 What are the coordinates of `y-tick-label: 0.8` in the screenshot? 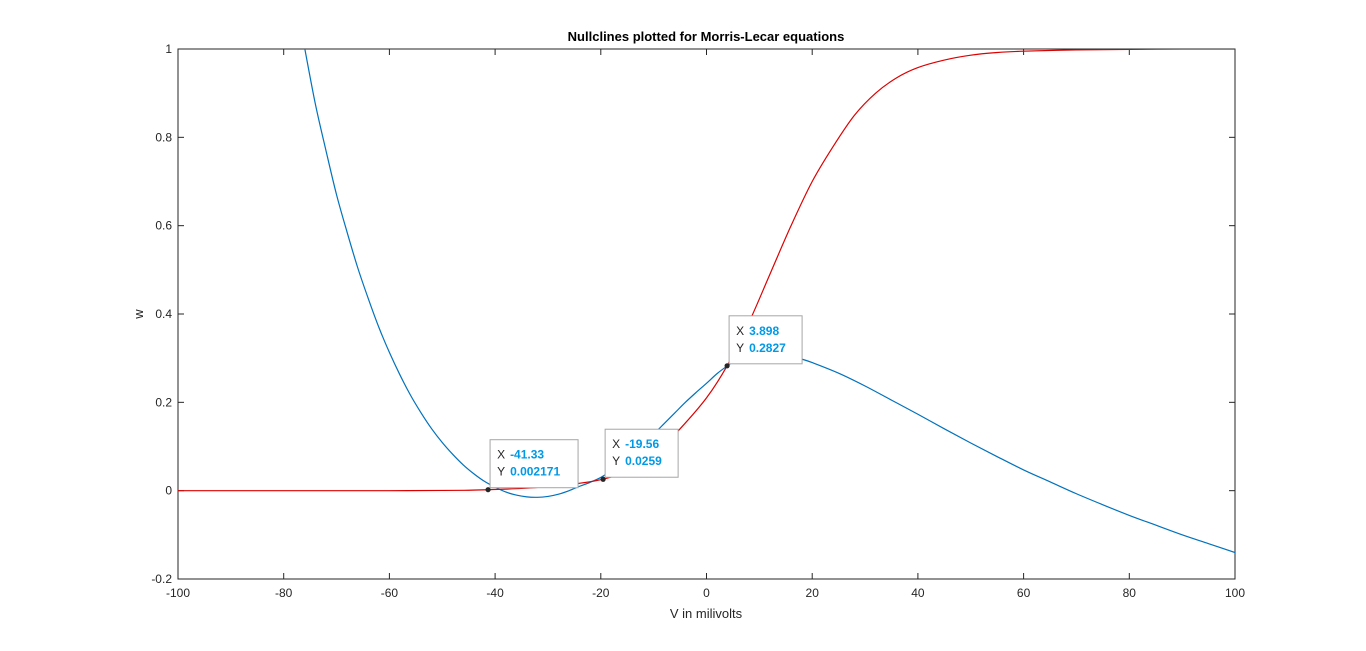 It's located at (163, 137).